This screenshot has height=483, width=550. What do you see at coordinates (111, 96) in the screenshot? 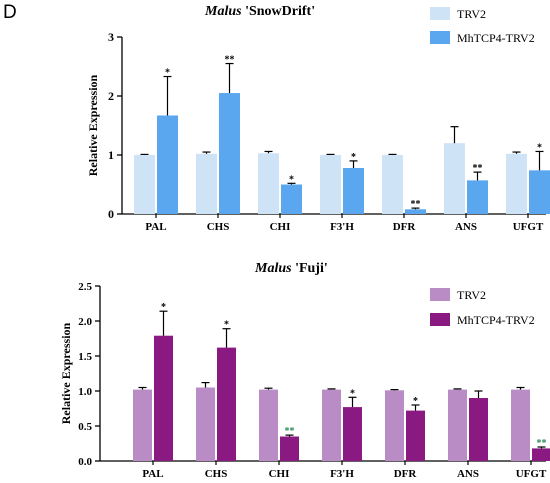
I see `y-tick-label: 2` at bounding box center [111, 96].